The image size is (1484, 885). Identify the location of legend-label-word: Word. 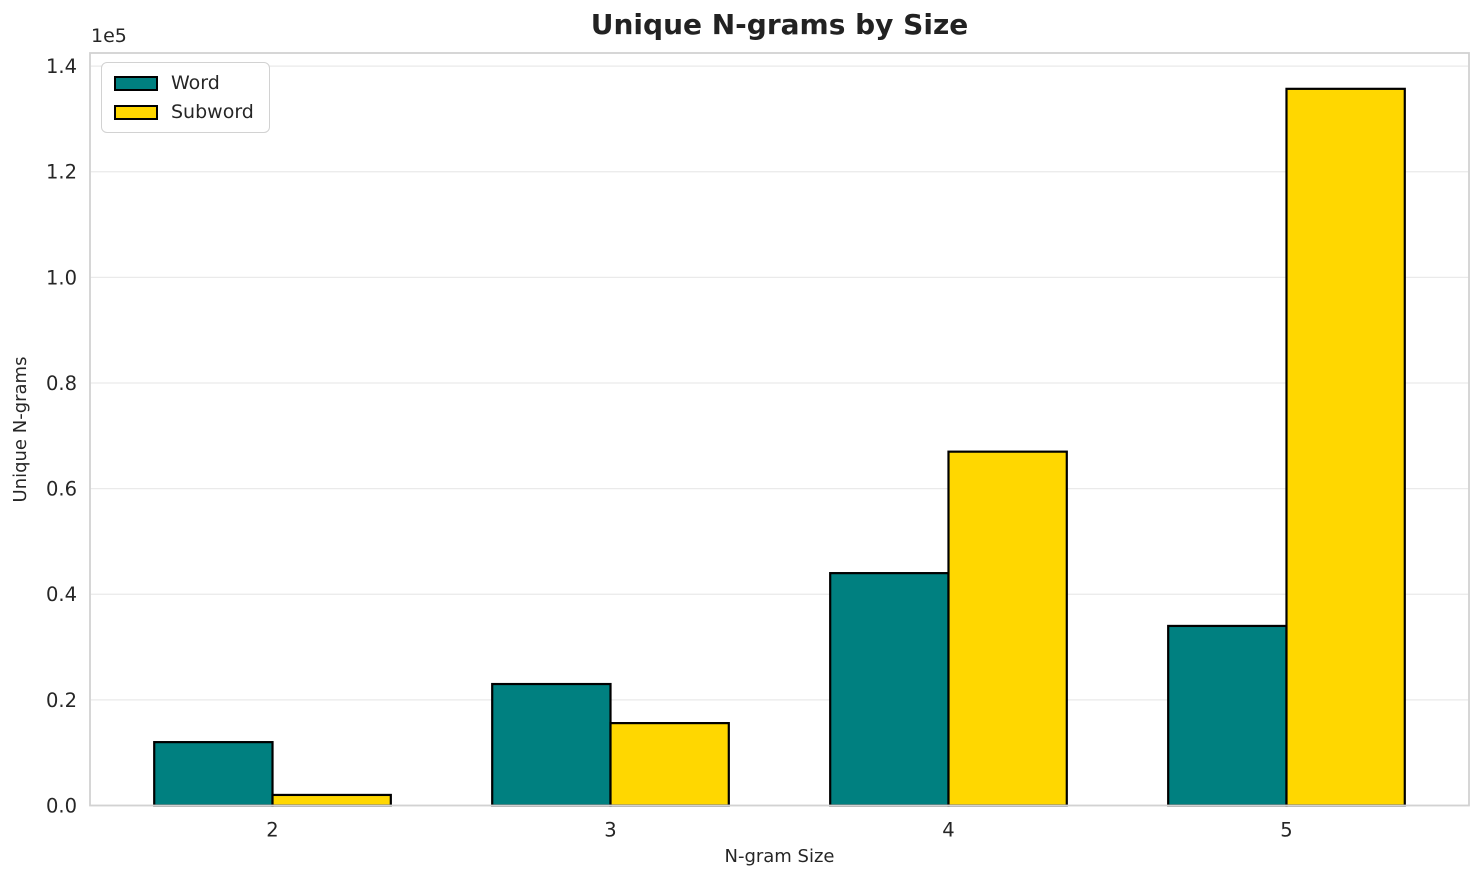
(195, 83).